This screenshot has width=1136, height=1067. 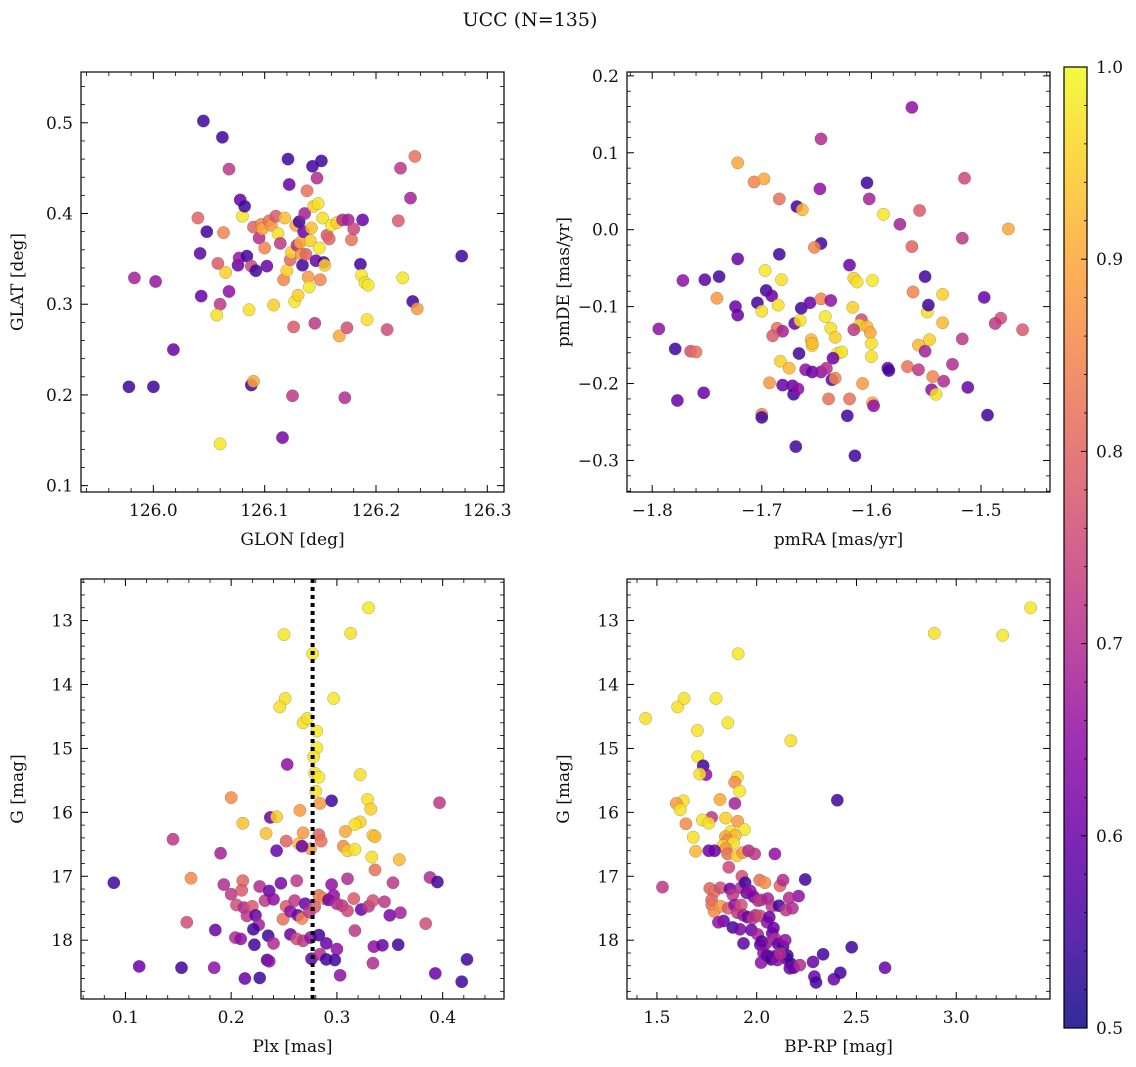 What do you see at coordinates (652, 511) in the screenshot?
I see `x-tick-label: −1.8` at bounding box center [652, 511].